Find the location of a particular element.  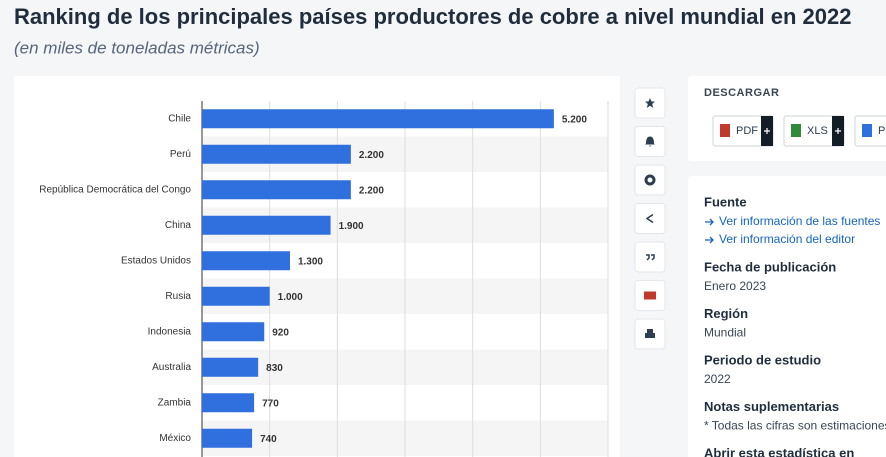

category-label: Australia is located at coordinates (171, 367).